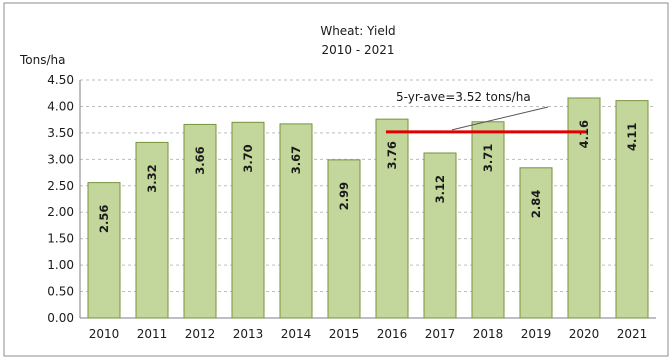  Describe the element at coordinates (488, 334) in the screenshot. I see `x-tick-label: 2018` at that location.